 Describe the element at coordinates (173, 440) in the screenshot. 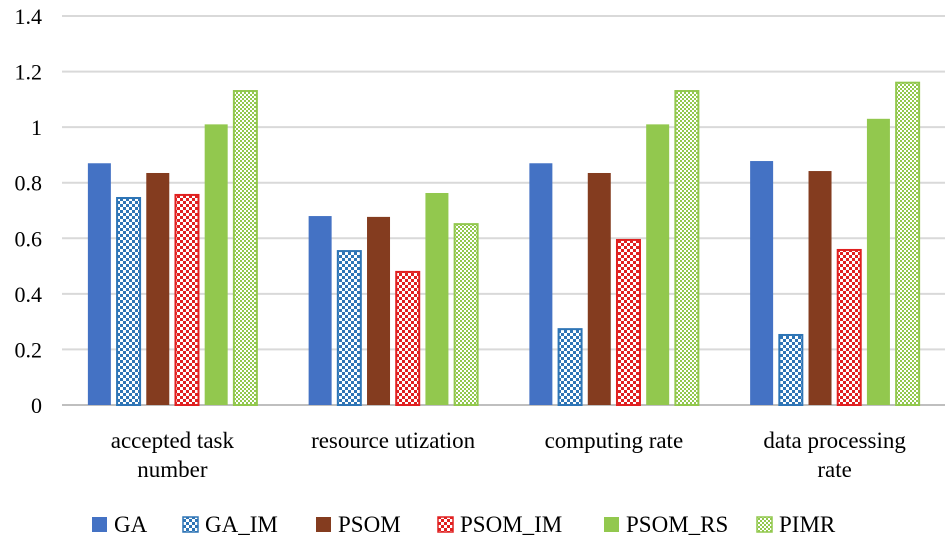

I see `x-tick-label: accepted task` at that location.